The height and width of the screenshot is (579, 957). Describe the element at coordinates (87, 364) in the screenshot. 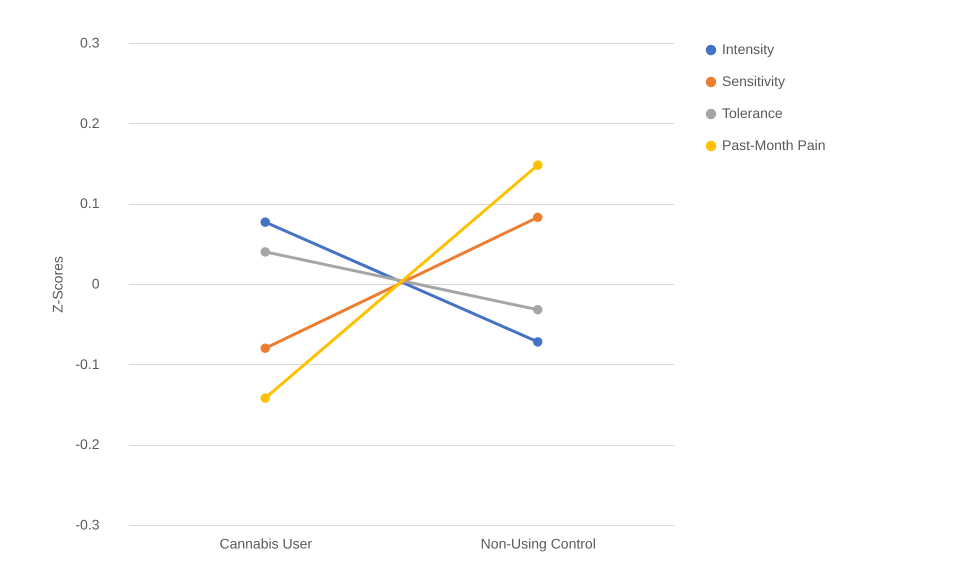

I see `y-tick-label: -0.1` at that location.